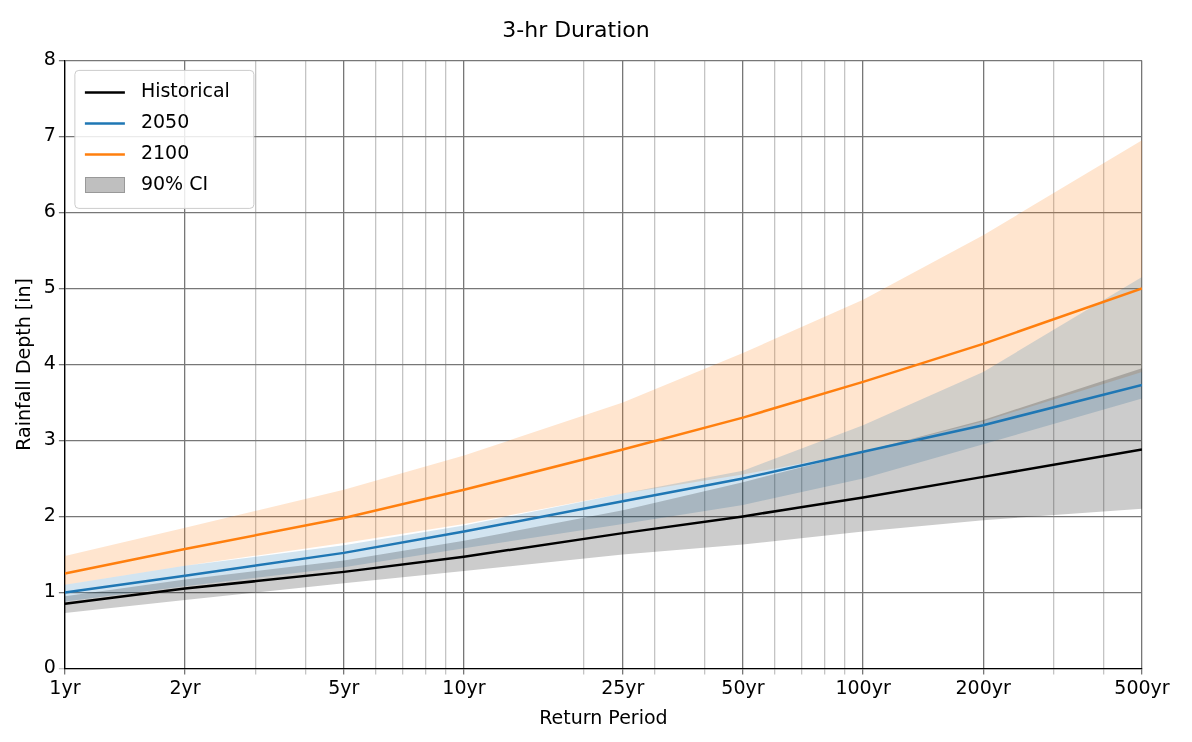 This screenshot has width=1192, height=742. Describe the element at coordinates (1142, 686) in the screenshot. I see `x-tick-label: 500yr` at that location.